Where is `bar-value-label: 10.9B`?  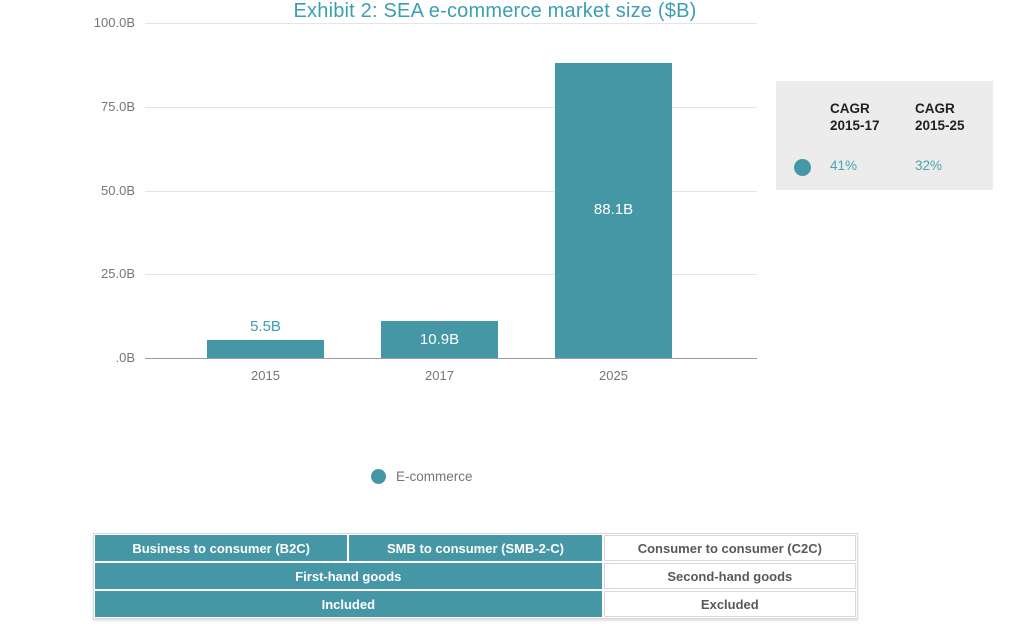 bar-value-label: 10.9B is located at coordinates (439, 339).